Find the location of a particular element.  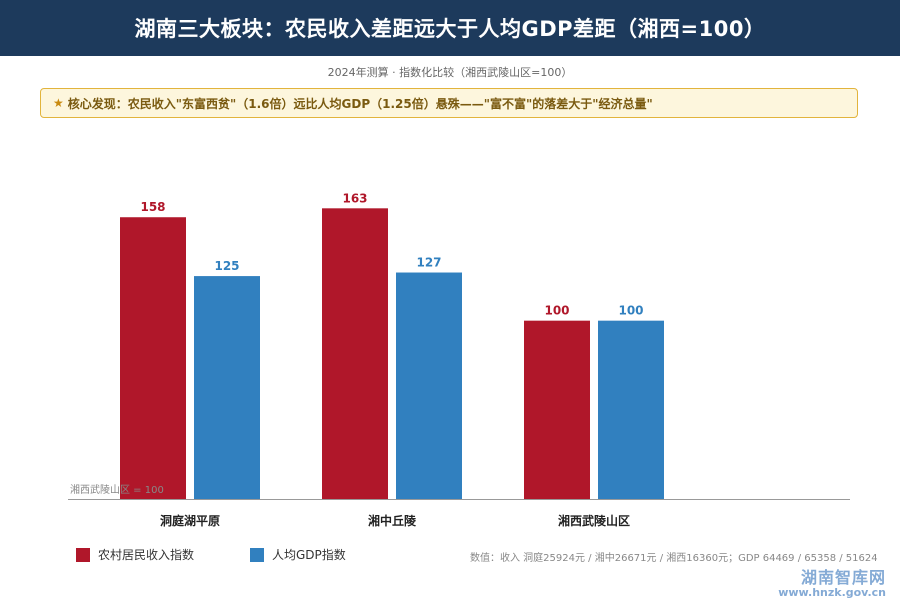

legend-label-gdp: 人均GDP指数 is located at coordinates (309, 555).